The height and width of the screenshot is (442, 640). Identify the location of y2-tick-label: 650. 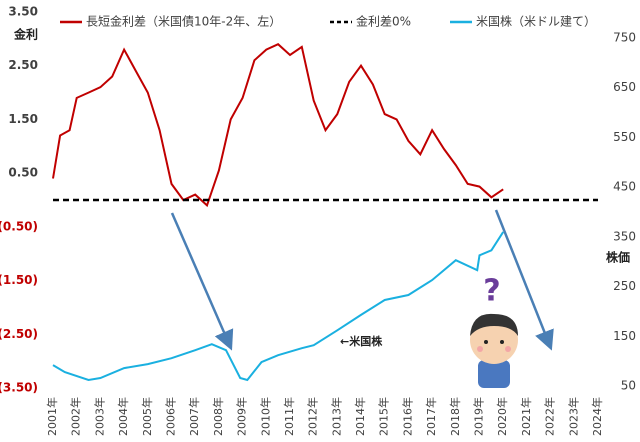
(624, 87).